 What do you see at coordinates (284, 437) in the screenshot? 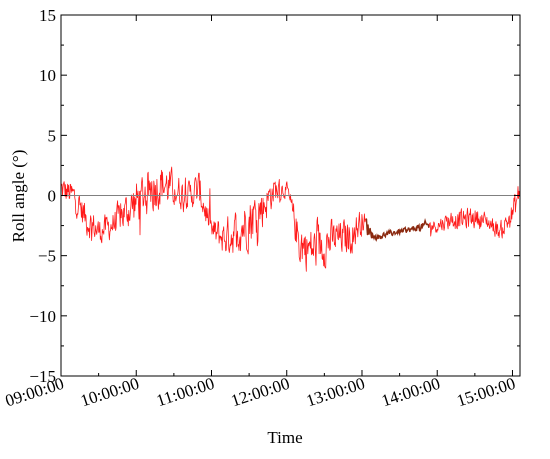
I see `x-axis-title: Time` at bounding box center [284, 437].